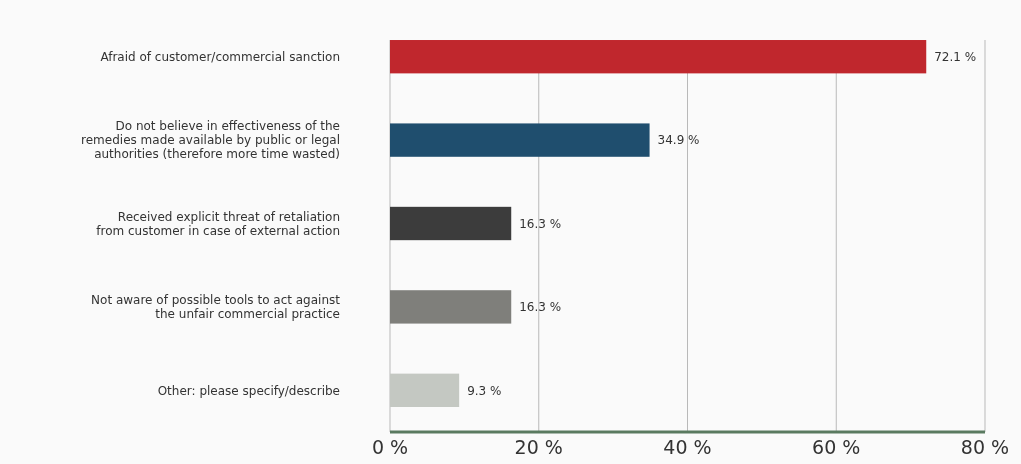  I want to click on x-tick-label: 40 %, so click(687, 447).